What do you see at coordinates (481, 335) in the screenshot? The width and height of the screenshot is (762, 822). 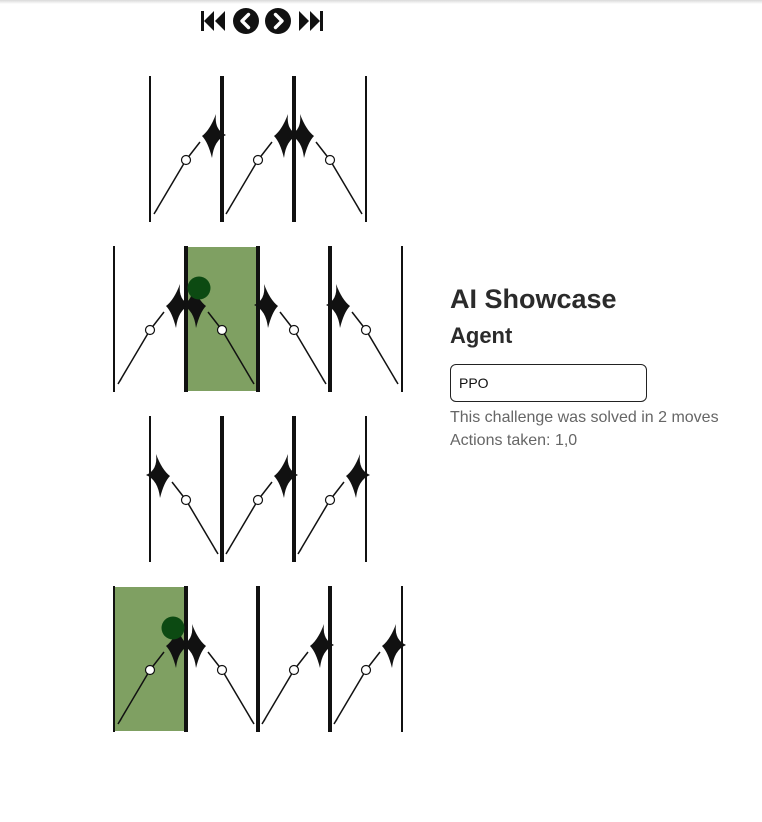 I see `agent-heading: Agent` at bounding box center [481, 335].